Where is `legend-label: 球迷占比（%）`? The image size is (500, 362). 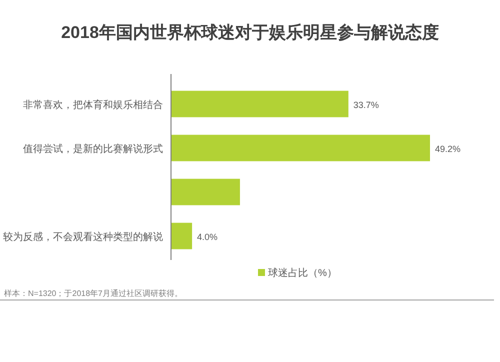 legend-label: 球迷占比（%） is located at coordinates (302, 273).